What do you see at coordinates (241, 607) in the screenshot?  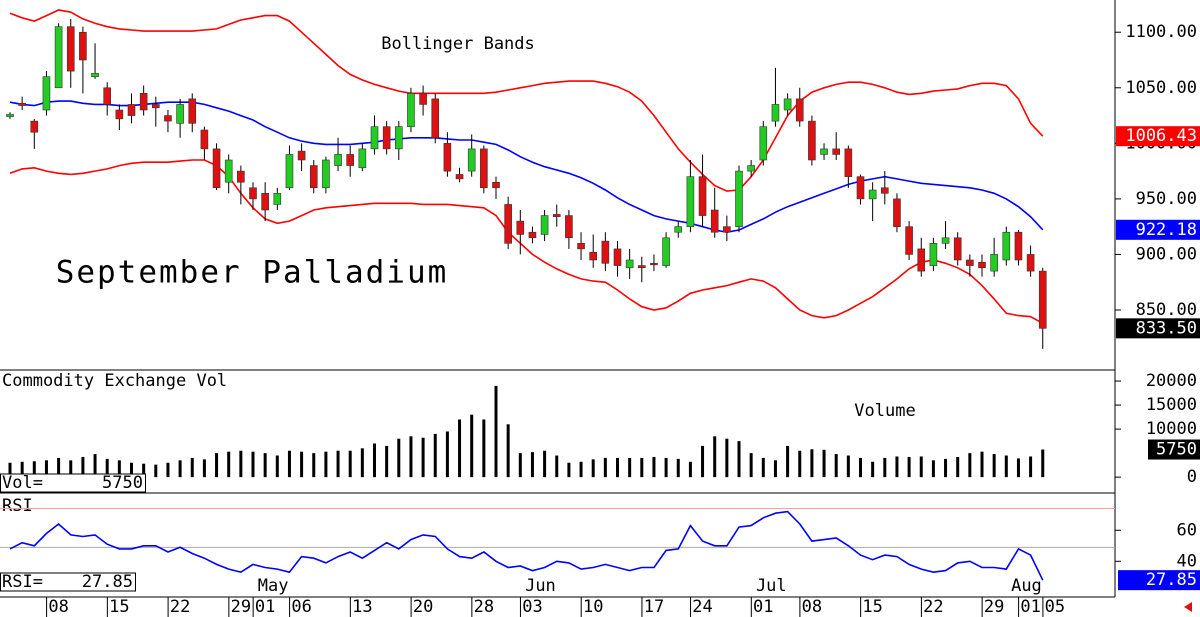 I see `x-tick-label: 29` at bounding box center [241, 607].